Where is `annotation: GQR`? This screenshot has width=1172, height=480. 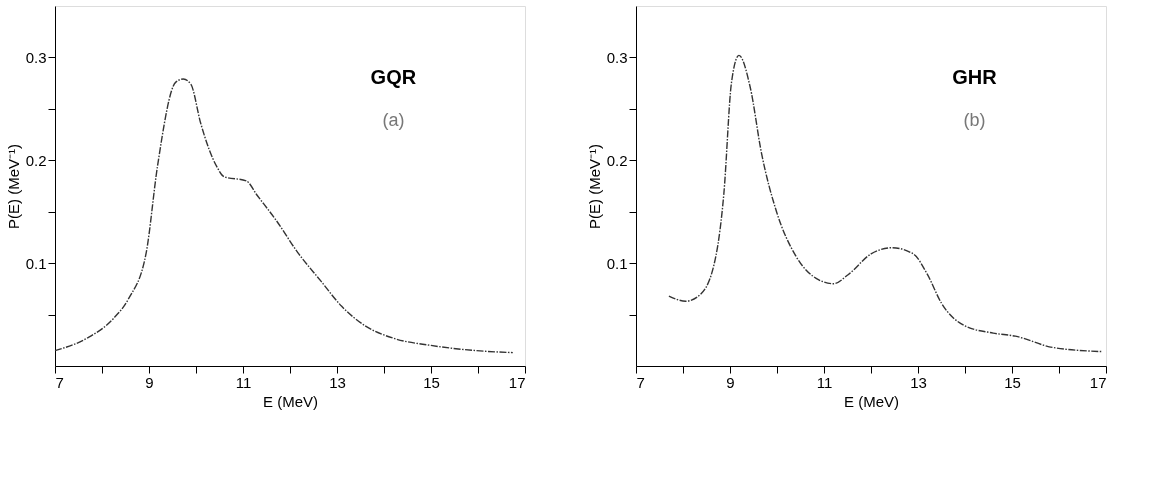
annotation: GQR is located at coordinates (393, 77).